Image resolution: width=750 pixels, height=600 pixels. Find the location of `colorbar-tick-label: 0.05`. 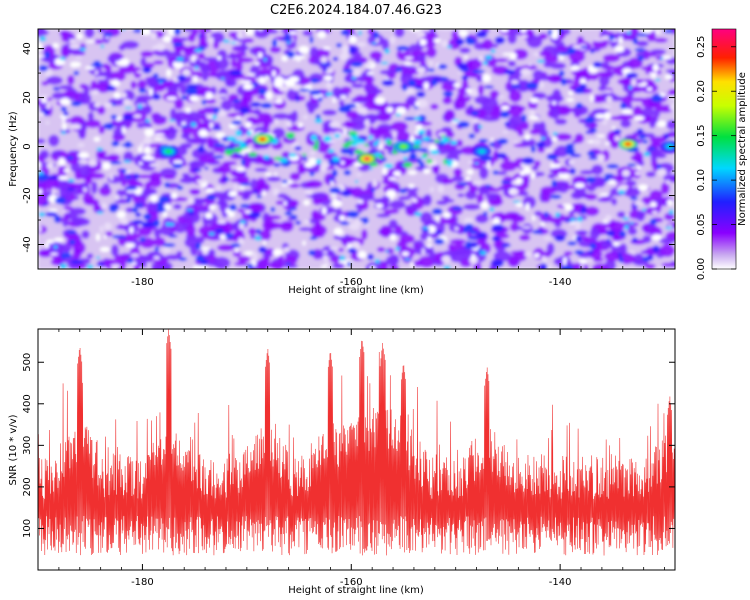

colorbar-tick-label: 0.05 is located at coordinates (701, 224).